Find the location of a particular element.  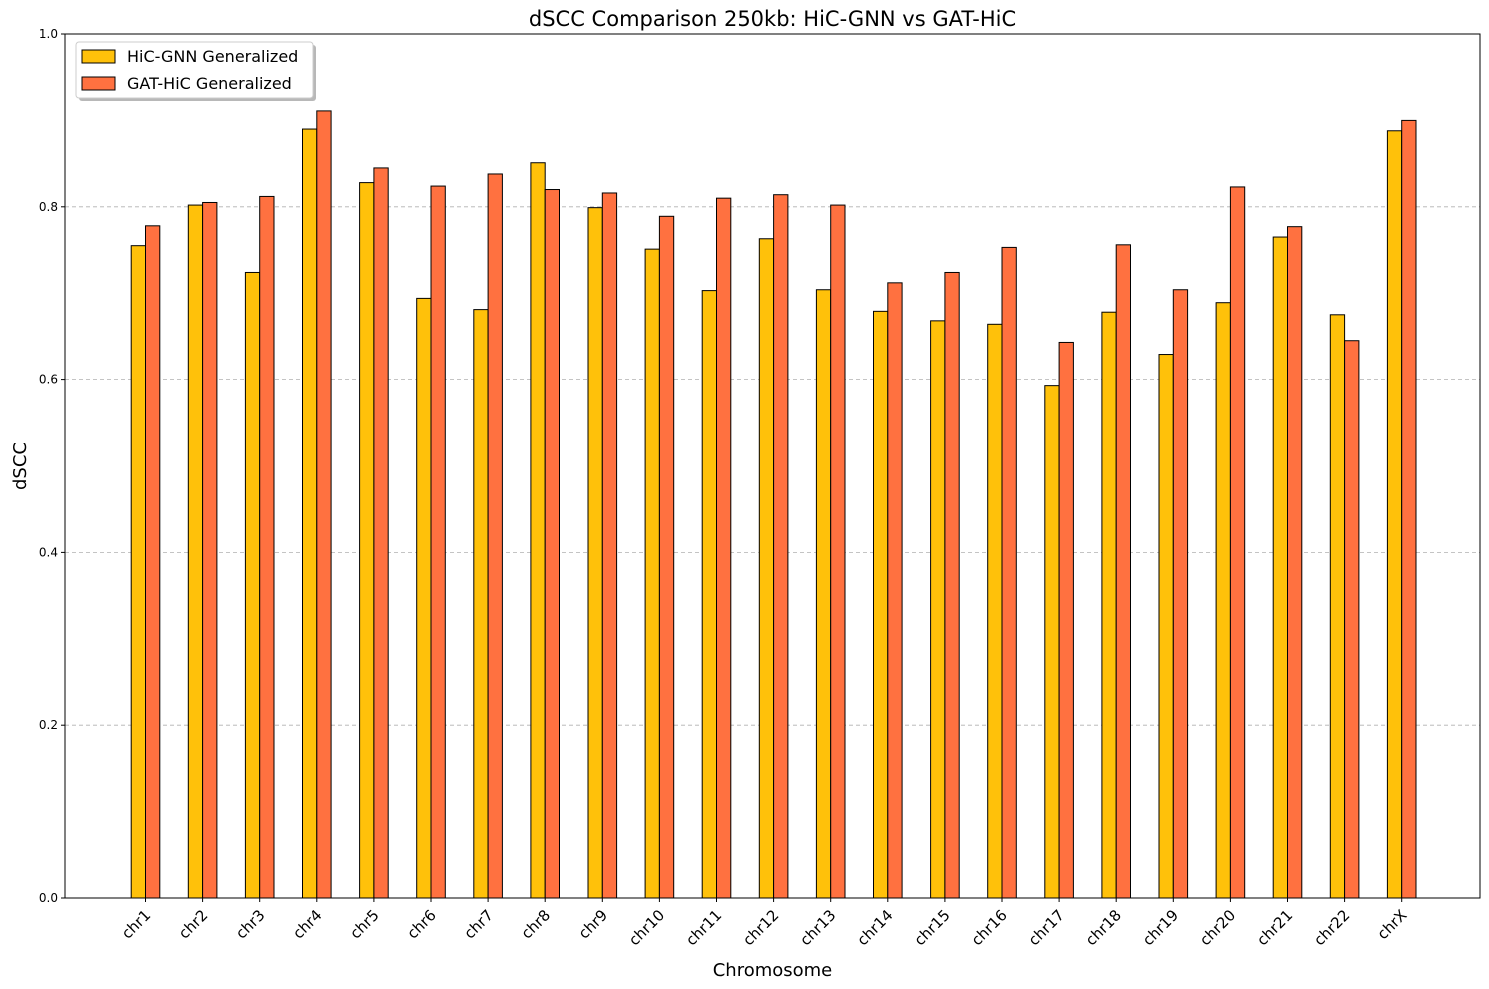

x-tick-label: chr6 is located at coordinates (421, 924).